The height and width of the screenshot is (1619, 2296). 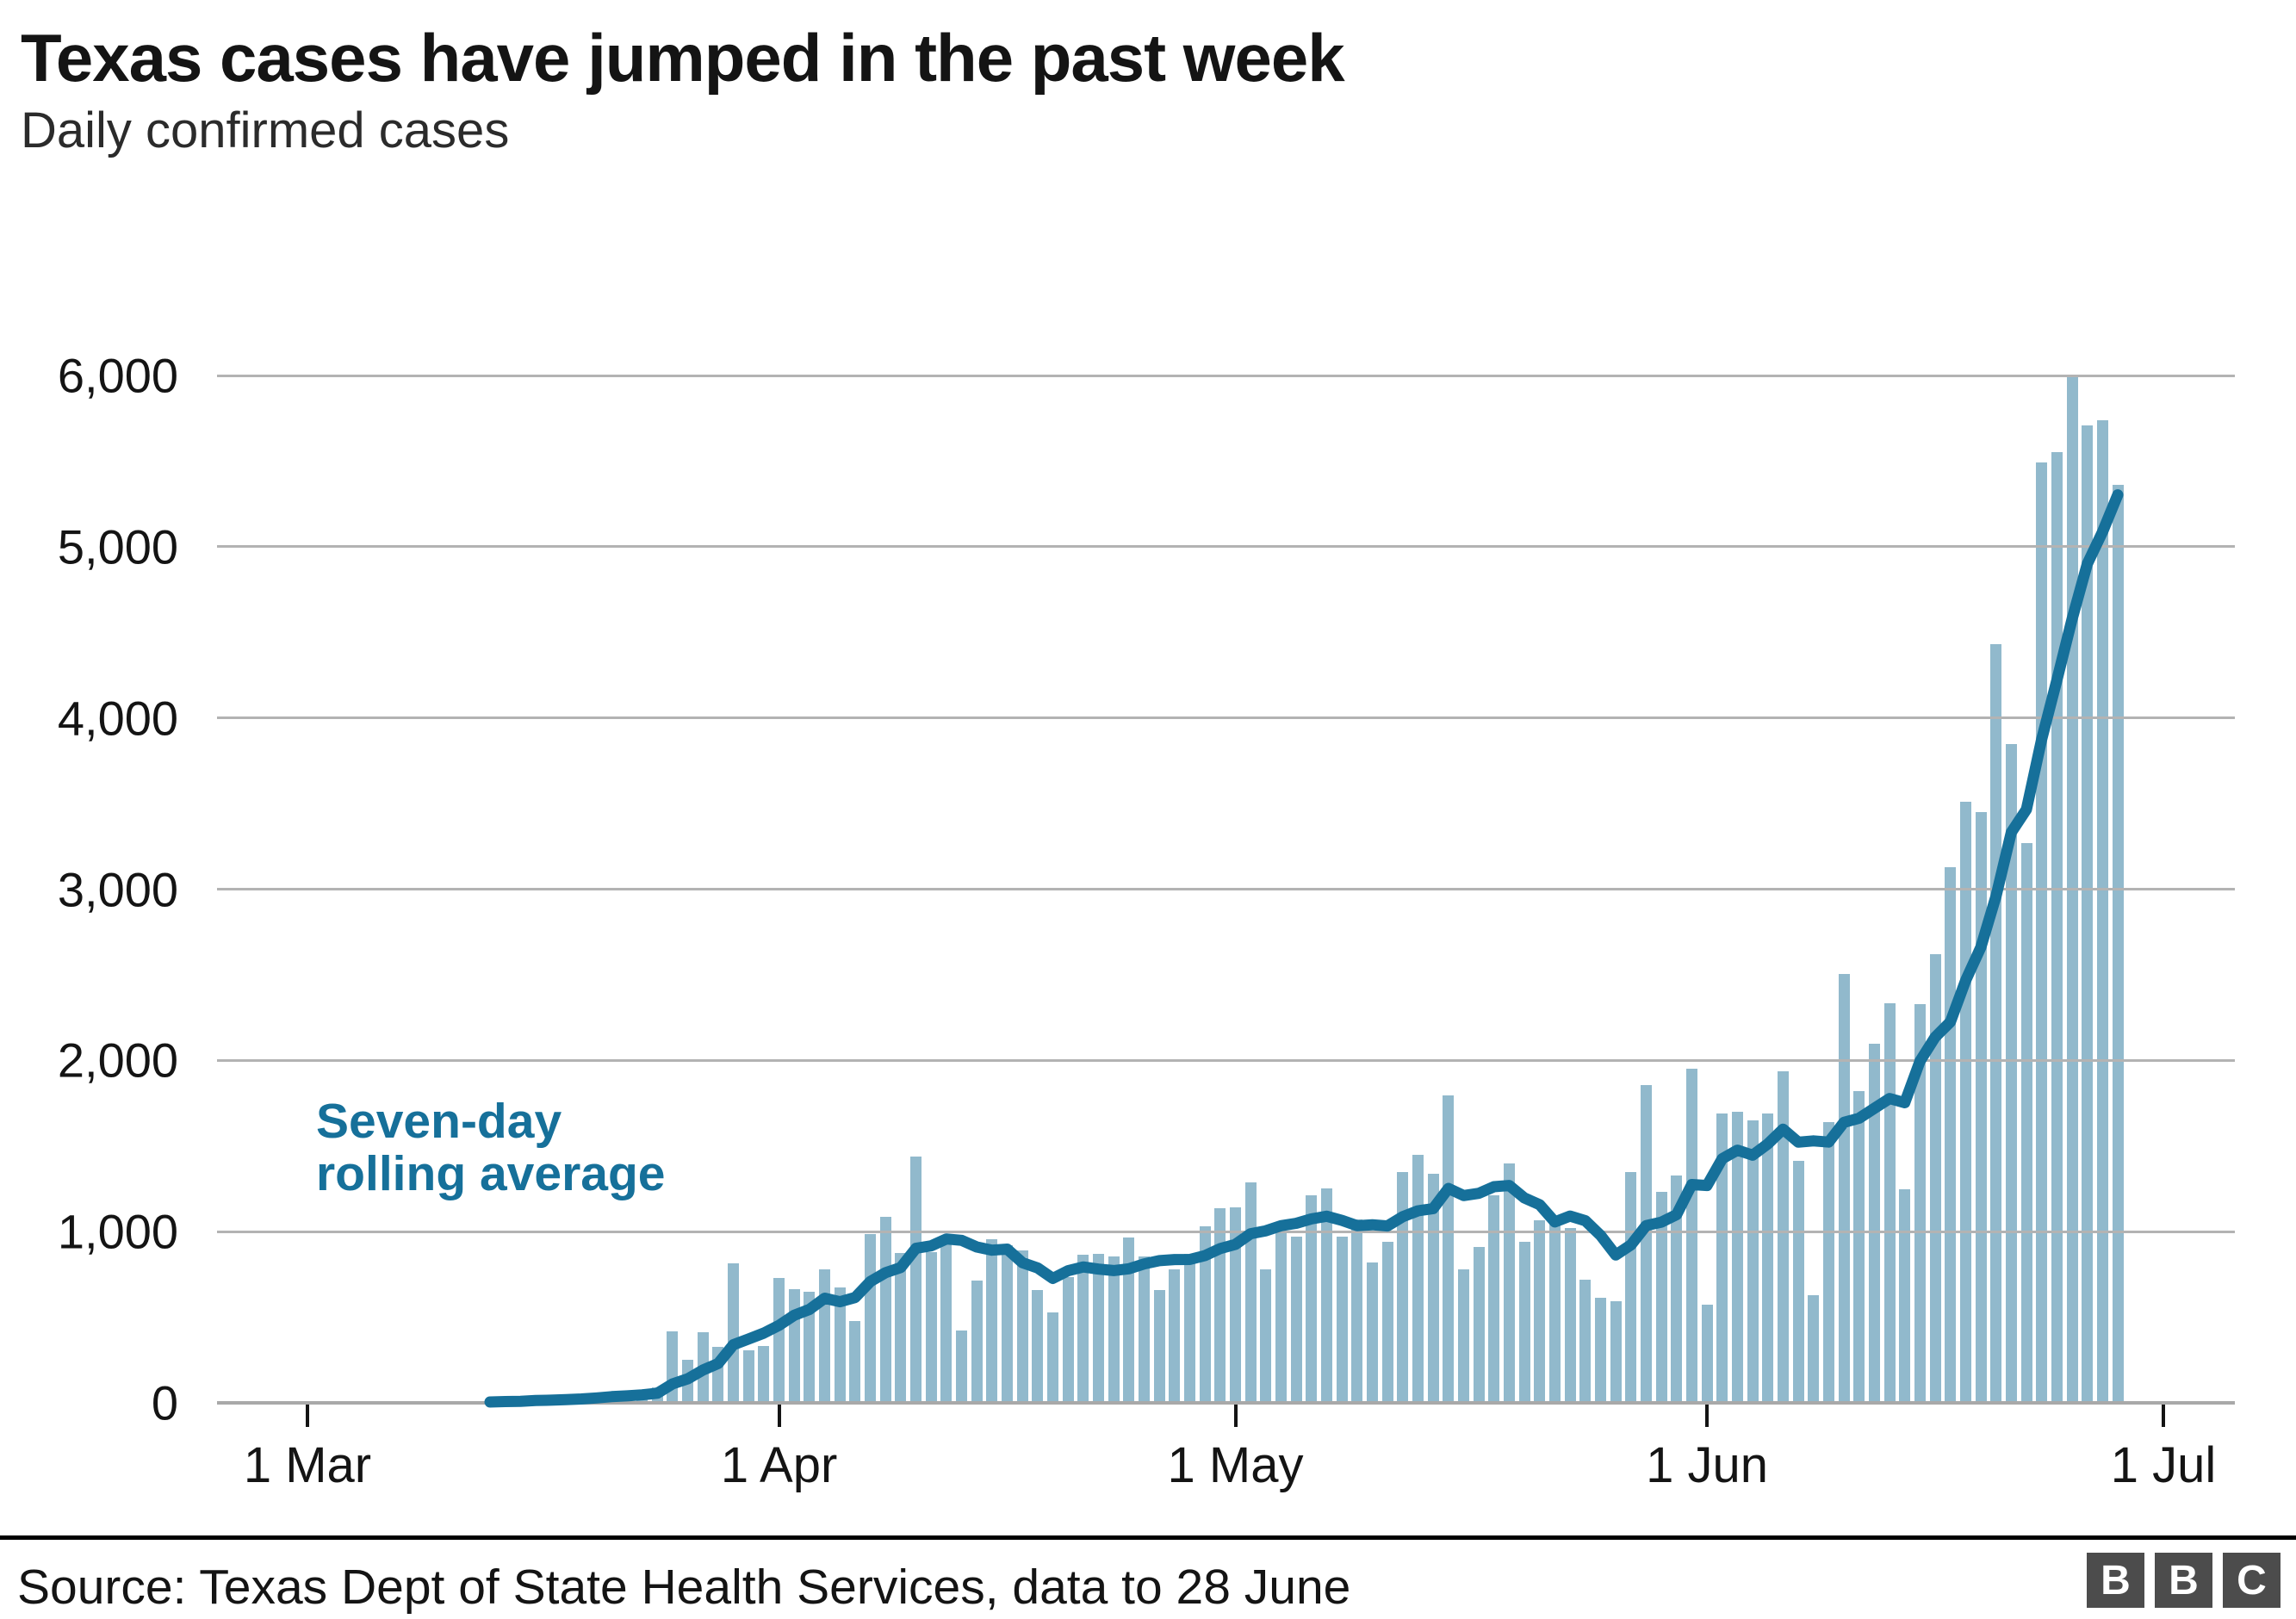 I want to click on bar-4 Jun, so click(x=1753, y=1261).